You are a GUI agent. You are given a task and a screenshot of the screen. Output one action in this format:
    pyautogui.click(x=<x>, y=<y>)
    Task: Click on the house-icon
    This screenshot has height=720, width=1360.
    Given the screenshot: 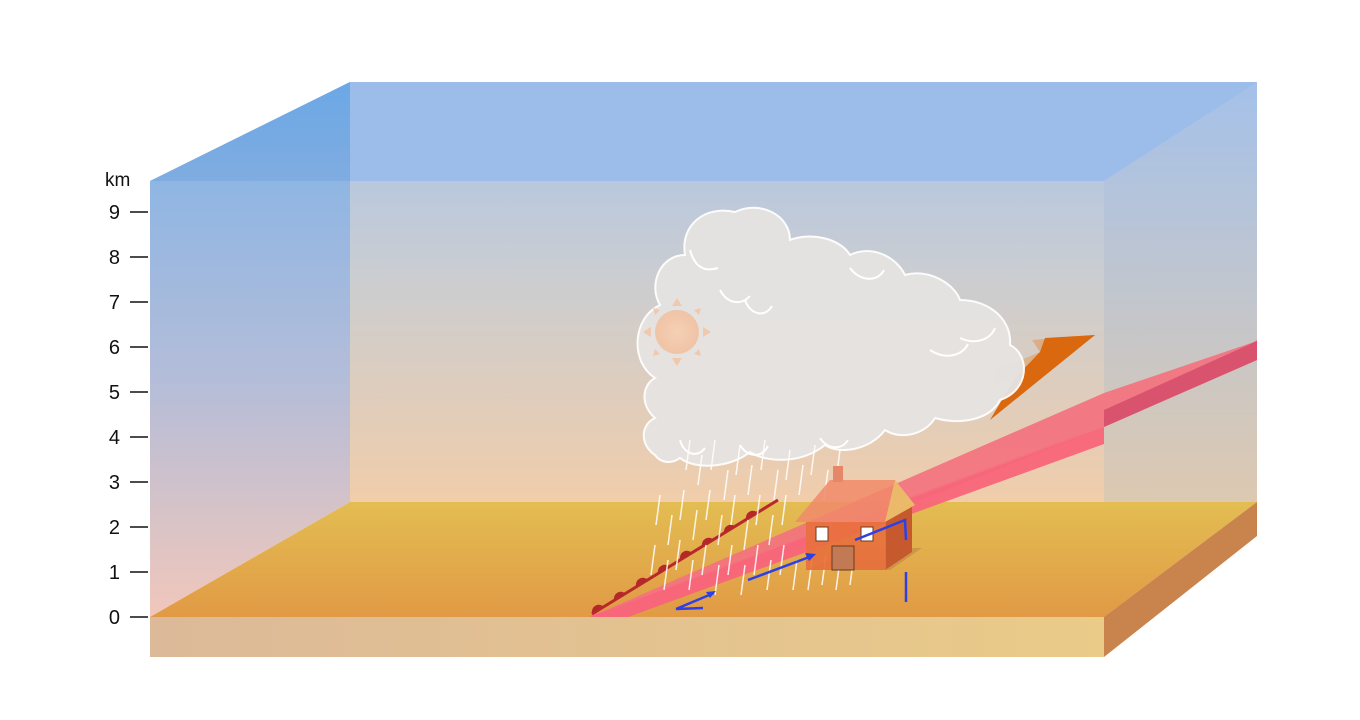 What is the action you would take?
    pyautogui.click(x=858, y=518)
    